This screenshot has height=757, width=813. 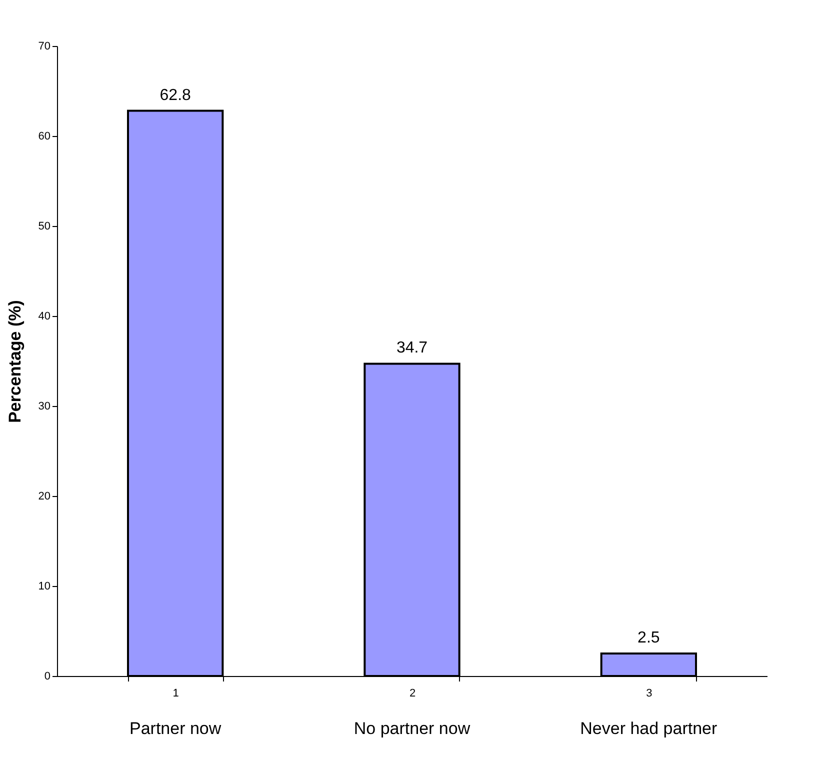 What do you see at coordinates (44, 226) in the screenshot?
I see `y-tick-label: 50` at bounding box center [44, 226].